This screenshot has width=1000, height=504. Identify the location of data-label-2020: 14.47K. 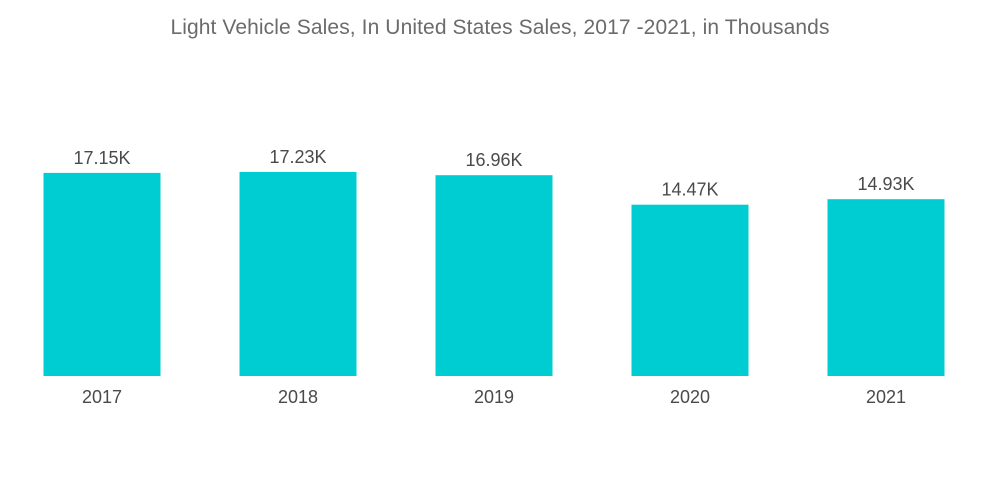
(689, 190).